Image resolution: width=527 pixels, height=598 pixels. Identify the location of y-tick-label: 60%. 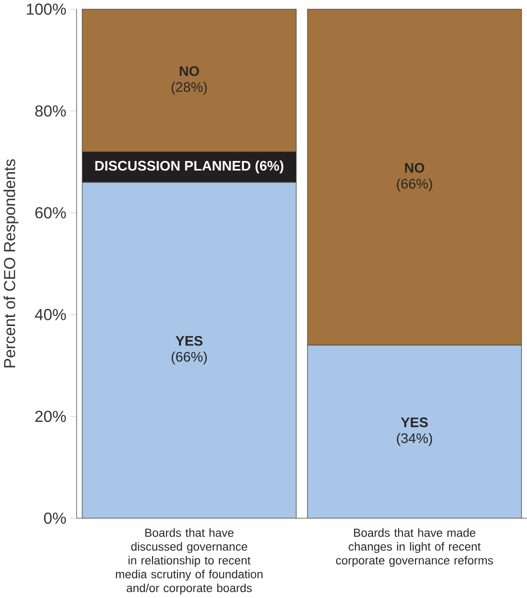
(50, 212).